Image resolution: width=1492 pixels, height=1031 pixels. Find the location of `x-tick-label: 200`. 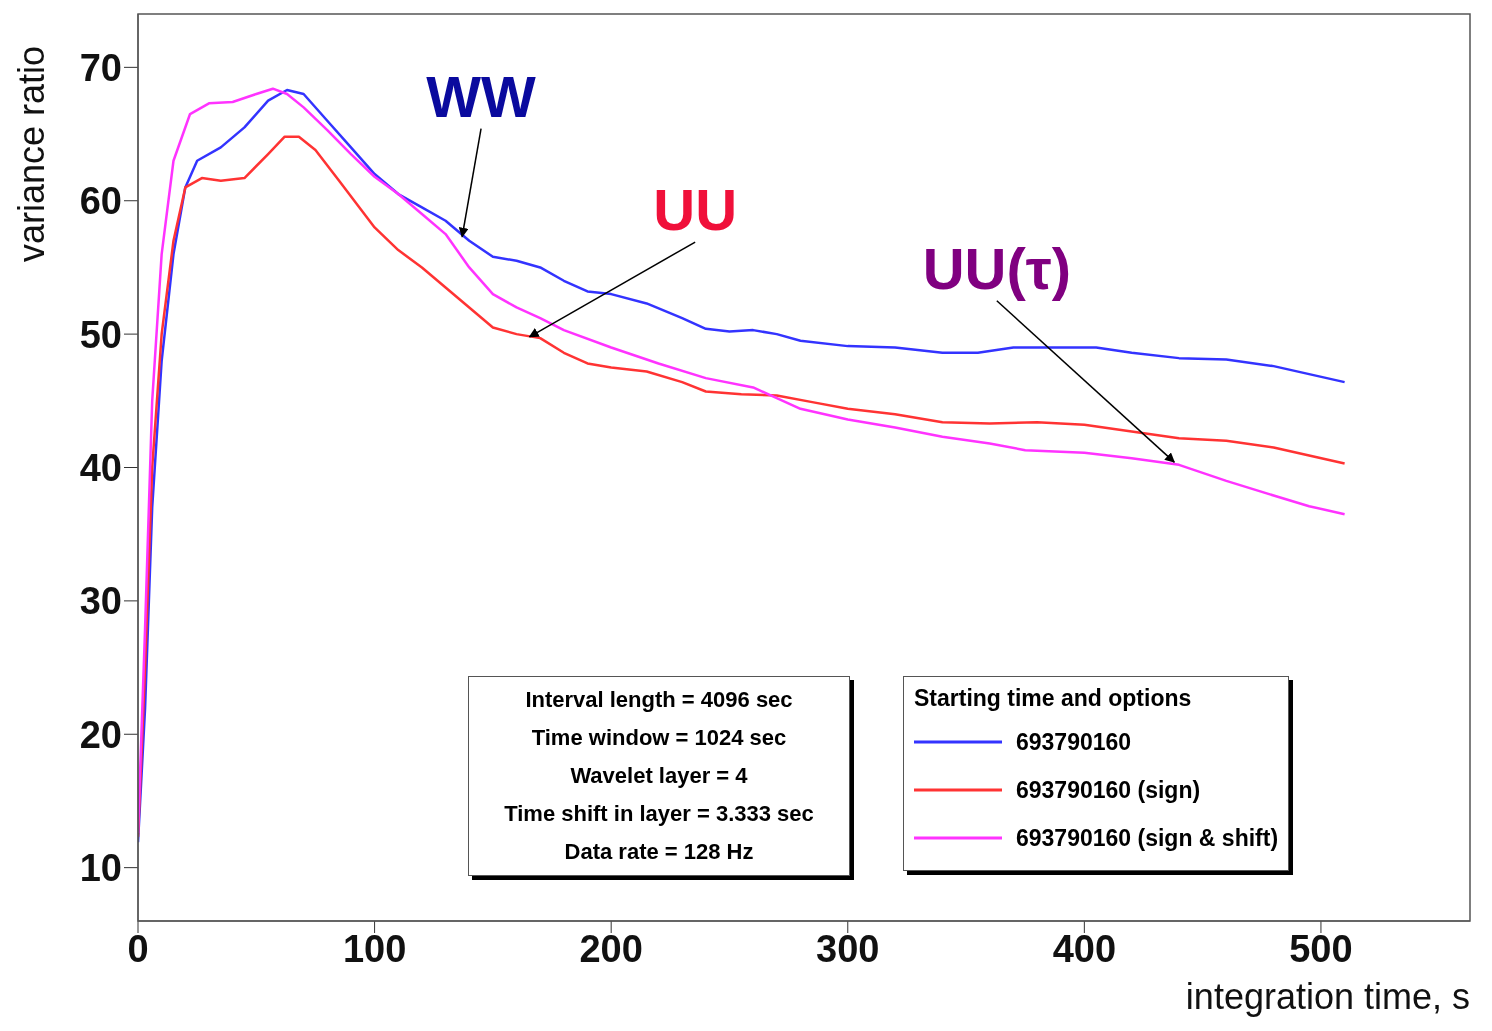

x-tick-label: 200 is located at coordinates (611, 948).